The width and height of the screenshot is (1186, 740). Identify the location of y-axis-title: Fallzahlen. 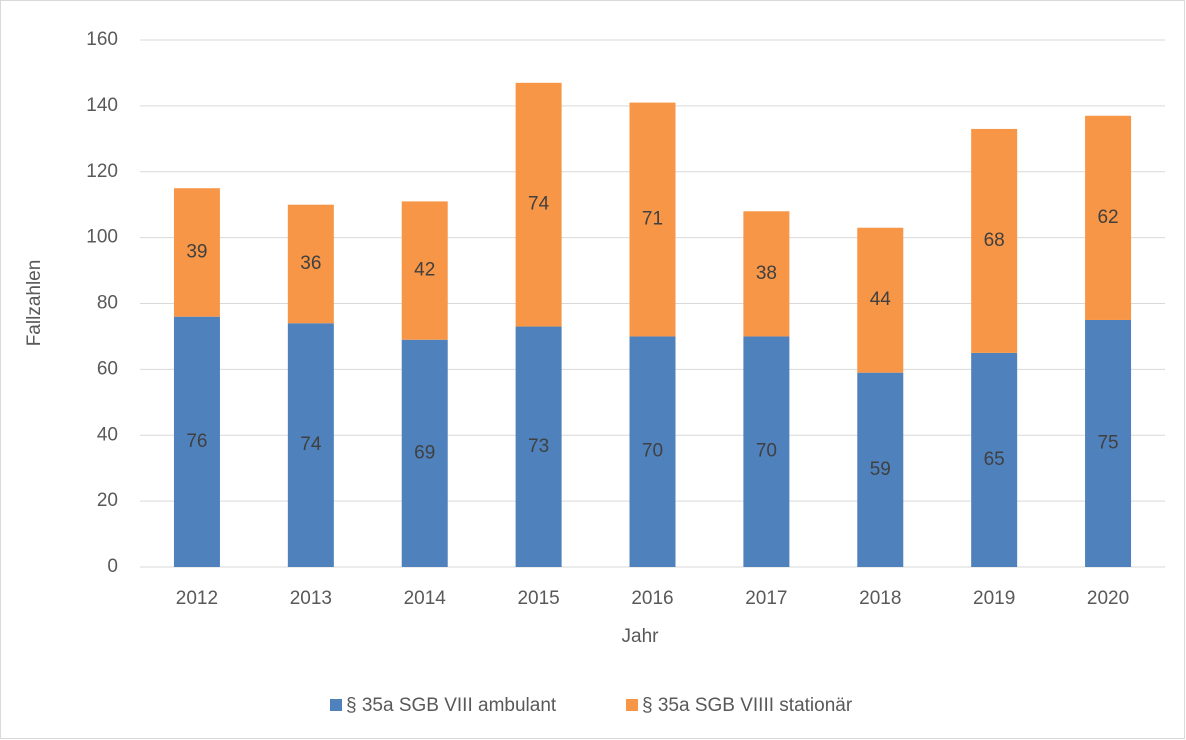
(34, 303).